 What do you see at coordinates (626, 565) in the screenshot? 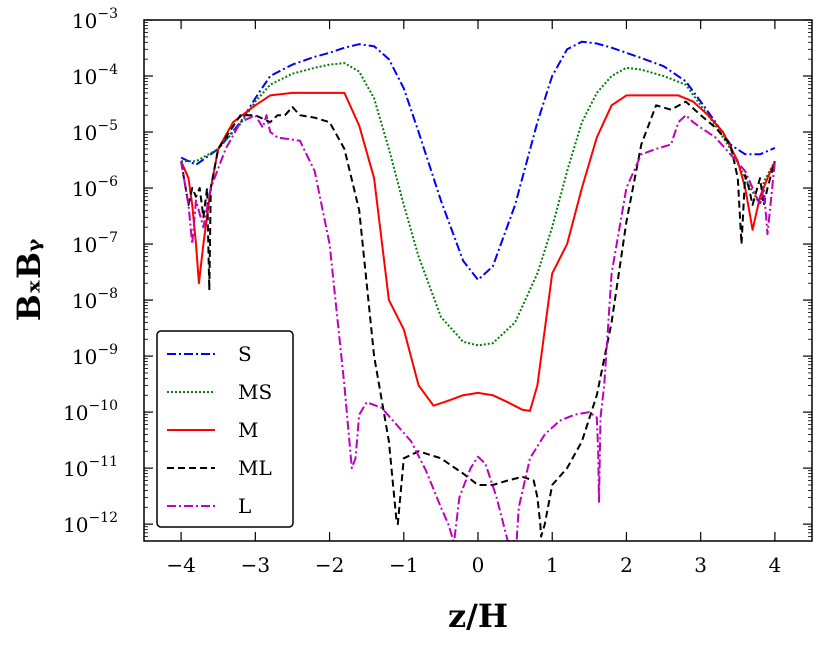
I see `x-tick-label: 2` at bounding box center [626, 565].